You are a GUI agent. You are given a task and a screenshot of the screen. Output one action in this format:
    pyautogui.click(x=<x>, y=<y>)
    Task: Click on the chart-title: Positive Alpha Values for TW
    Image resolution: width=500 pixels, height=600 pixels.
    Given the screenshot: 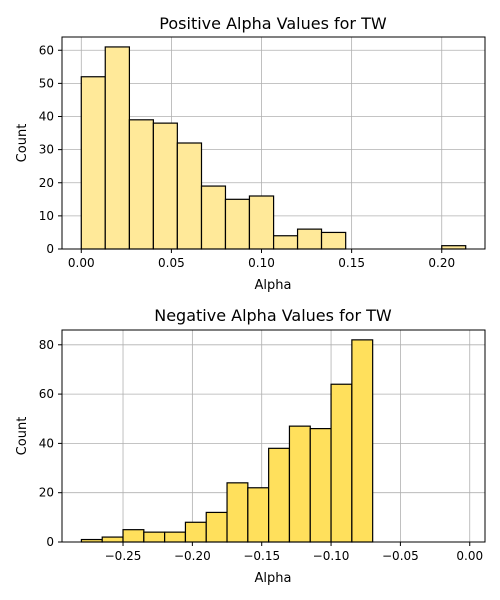 What is the action you would take?
    pyautogui.click(x=273, y=23)
    